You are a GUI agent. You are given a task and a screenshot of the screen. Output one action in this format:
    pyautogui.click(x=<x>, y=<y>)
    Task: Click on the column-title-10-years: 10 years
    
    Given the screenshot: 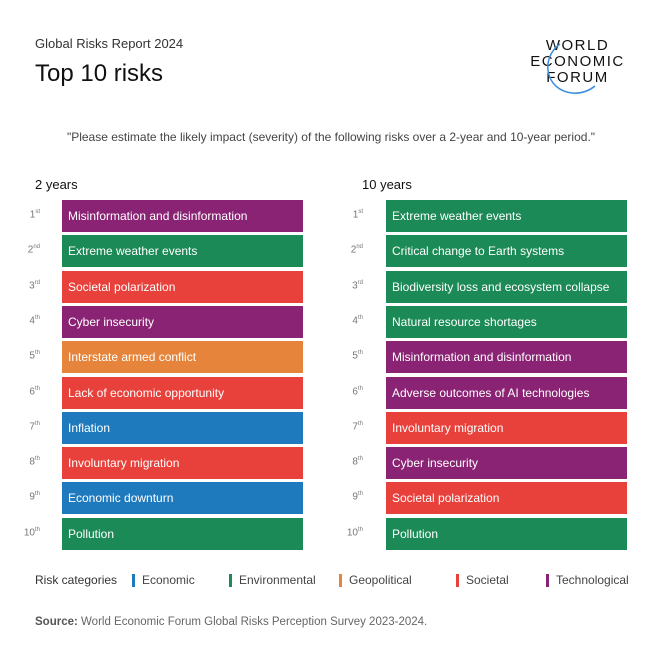 What is the action you would take?
    pyautogui.click(x=387, y=184)
    